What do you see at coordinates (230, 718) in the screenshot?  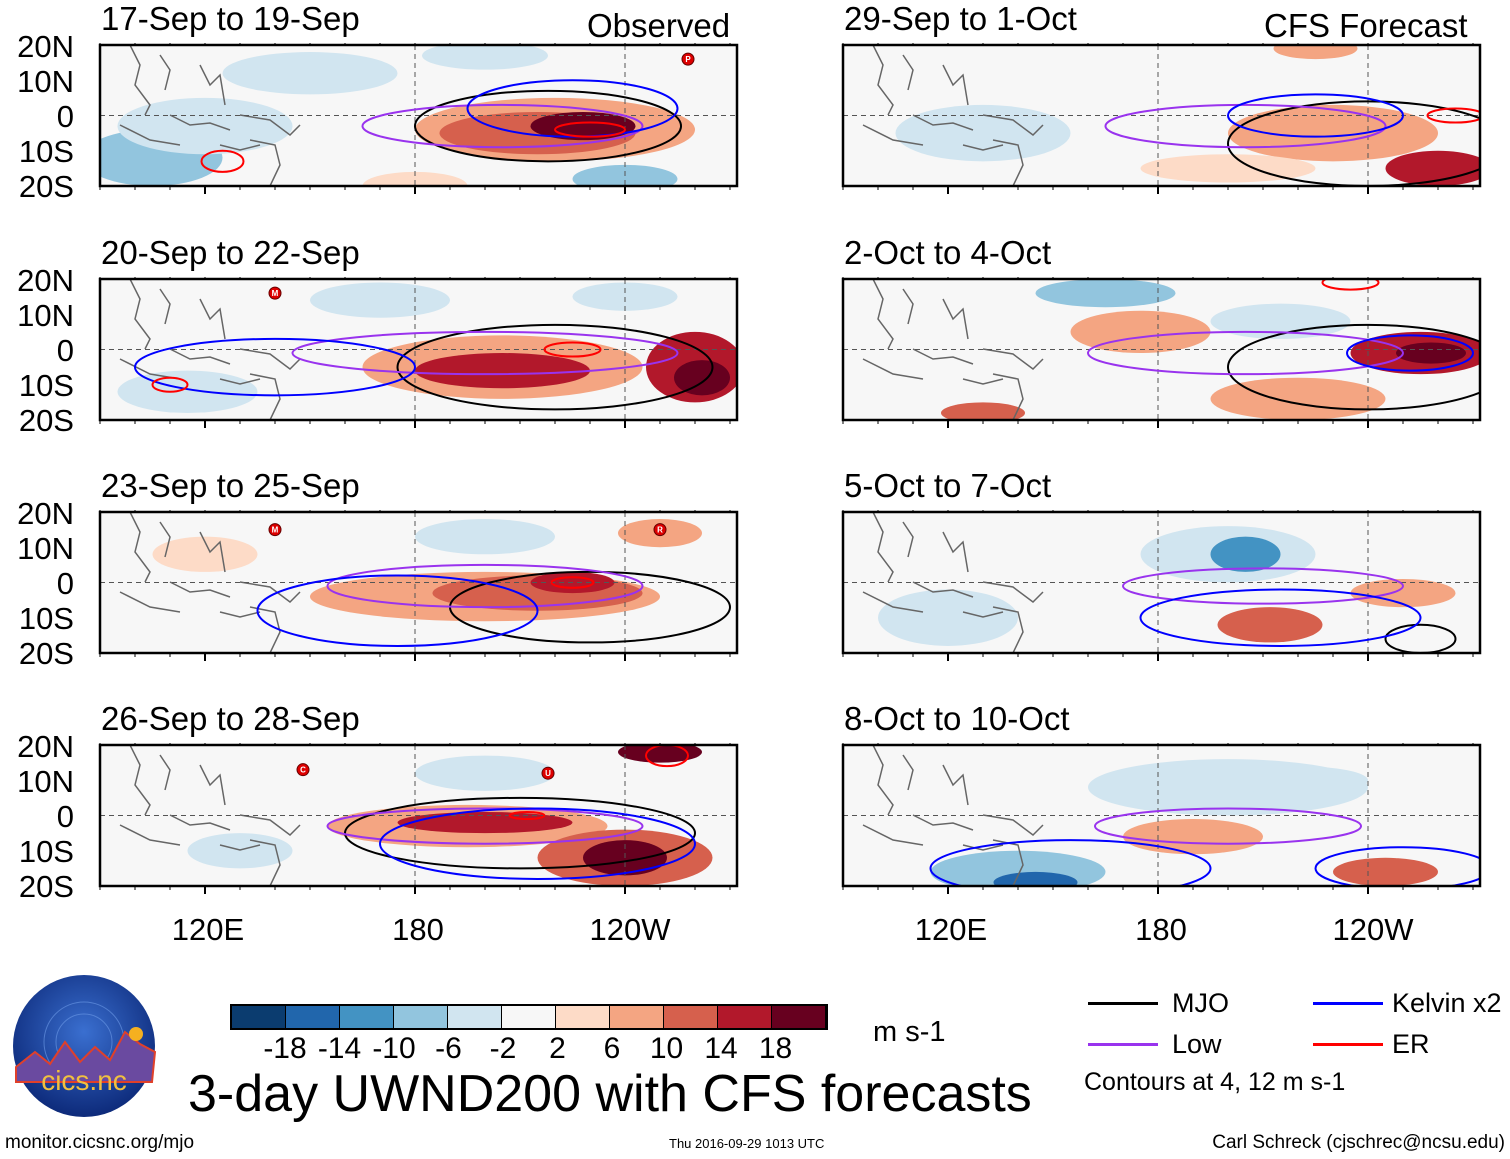 I see `panel-title: 26-Sep to 28-Sep` at bounding box center [230, 718].